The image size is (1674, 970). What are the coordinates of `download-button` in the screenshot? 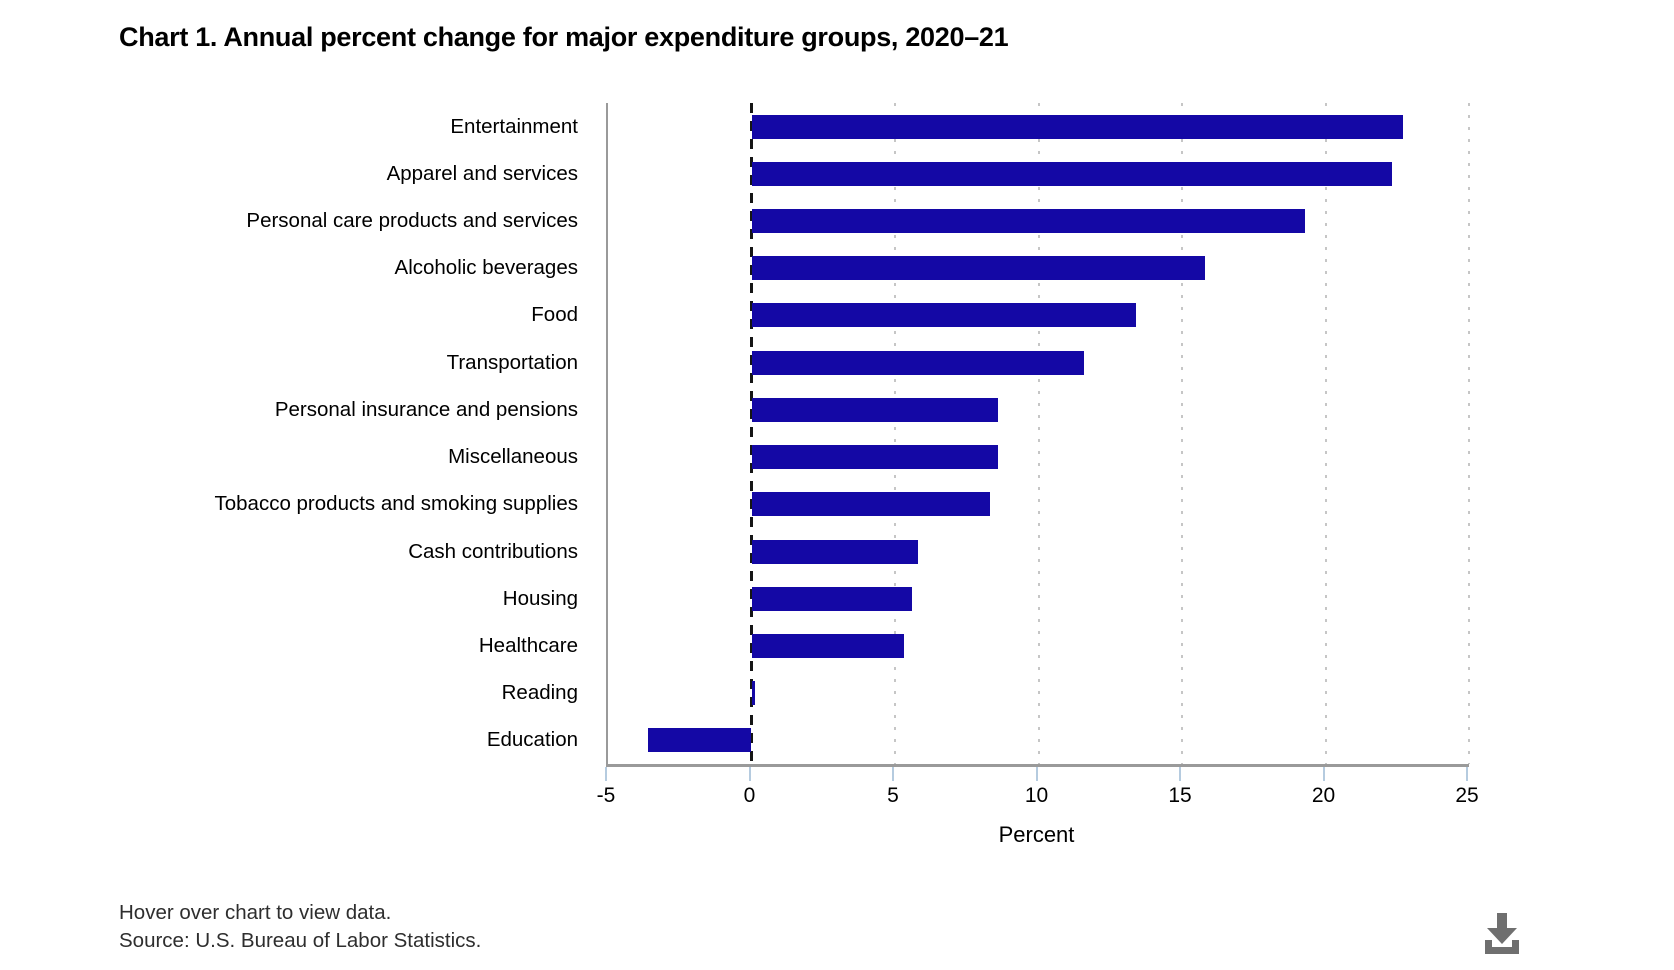 It's located at (1502, 934).